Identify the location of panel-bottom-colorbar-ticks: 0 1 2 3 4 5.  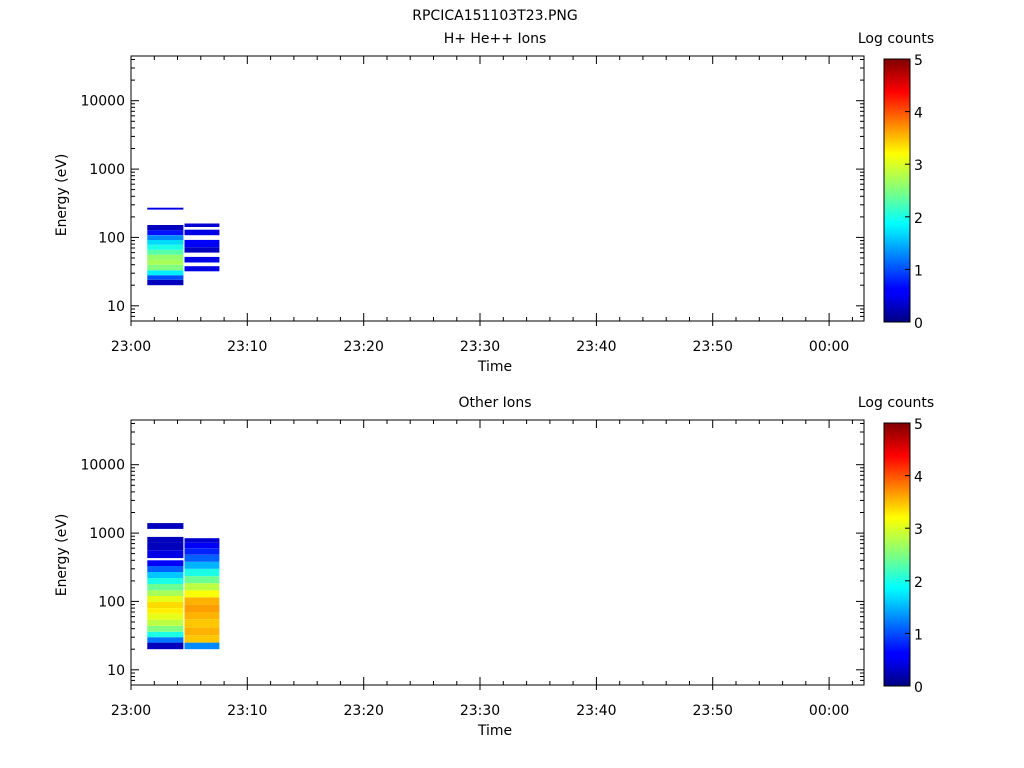
(914, 556).